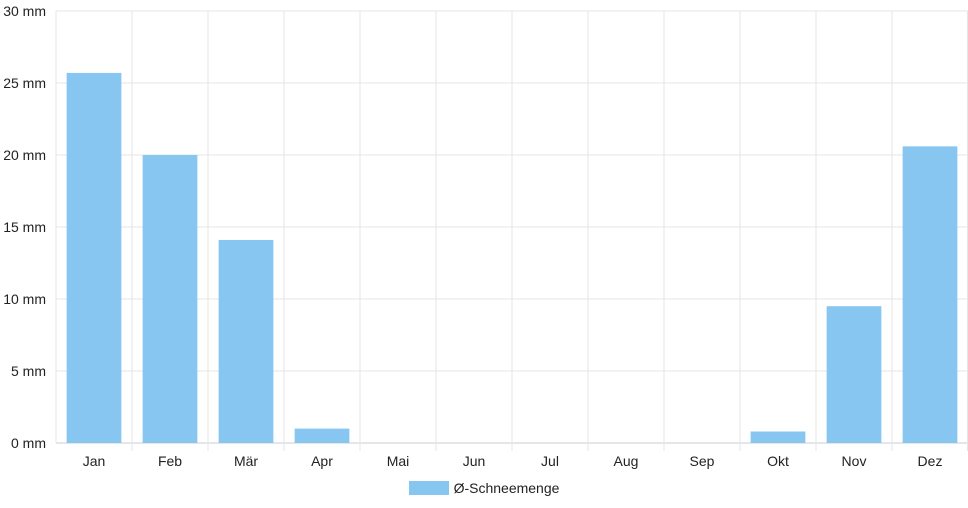 The width and height of the screenshot is (968, 508). What do you see at coordinates (702, 461) in the screenshot?
I see `x-tick-label: Sep` at bounding box center [702, 461].